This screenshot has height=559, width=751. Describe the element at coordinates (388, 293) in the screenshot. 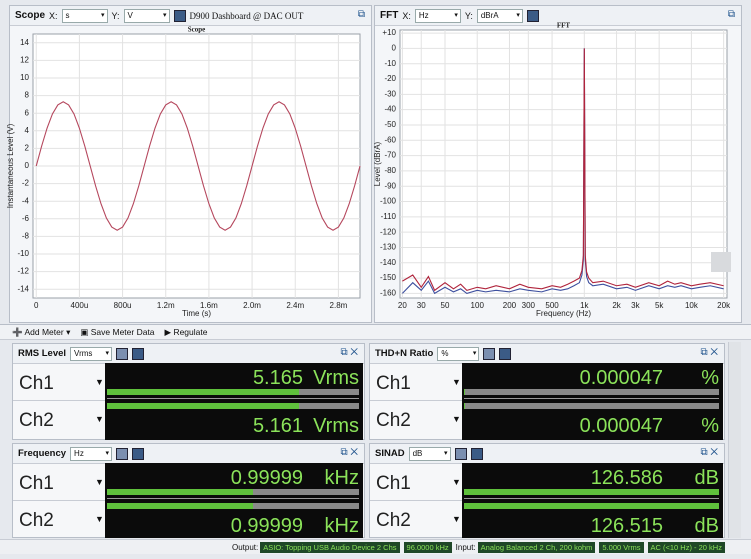

I see `y-tick-label: -160` at that location.